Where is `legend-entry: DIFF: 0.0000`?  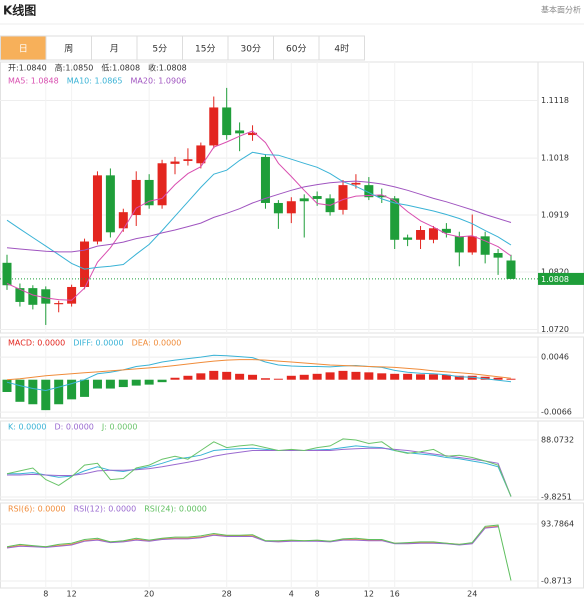
legend-entry: DIFF: 0.0000 is located at coordinates (98, 343).